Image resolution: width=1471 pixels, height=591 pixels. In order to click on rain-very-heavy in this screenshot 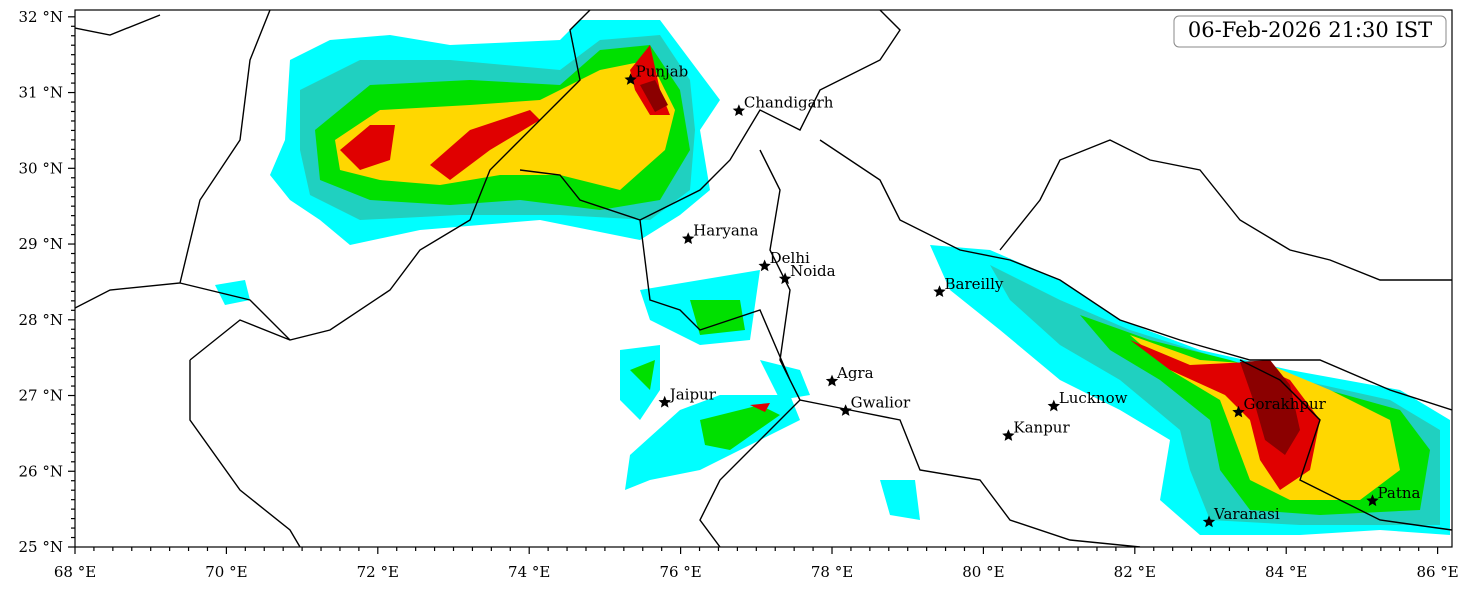, I will do `click(760, 407)`.